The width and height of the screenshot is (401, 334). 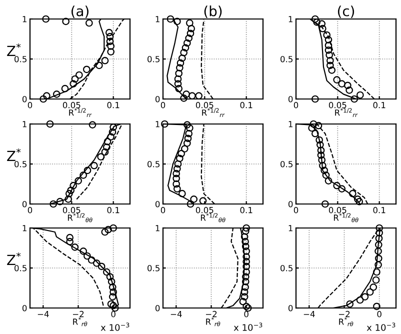 I want to click on chart-title: (a), so click(x=80, y=12).